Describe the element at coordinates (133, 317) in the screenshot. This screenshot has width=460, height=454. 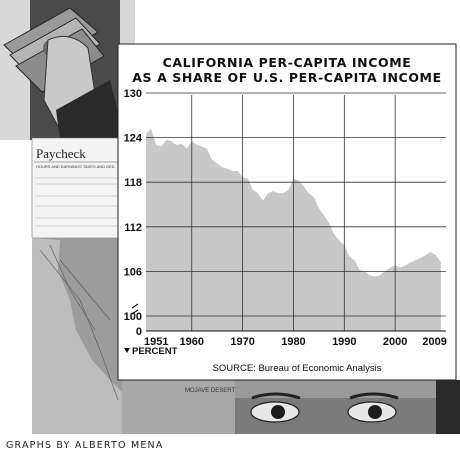
I see `y-tick-label: 100` at that location.